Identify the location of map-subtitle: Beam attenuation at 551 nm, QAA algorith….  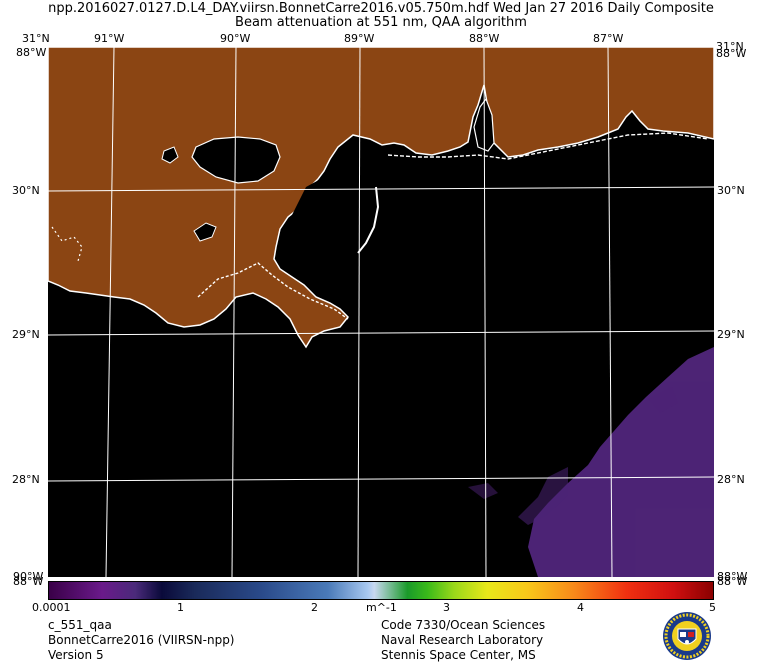
(381, 22).